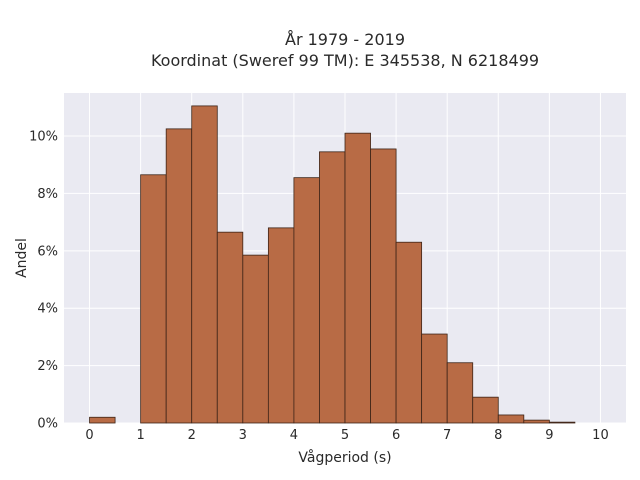 This screenshot has height=480, width=640. Describe the element at coordinates (47, 194) in the screenshot. I see `y-tick-label: 8%` at that location.